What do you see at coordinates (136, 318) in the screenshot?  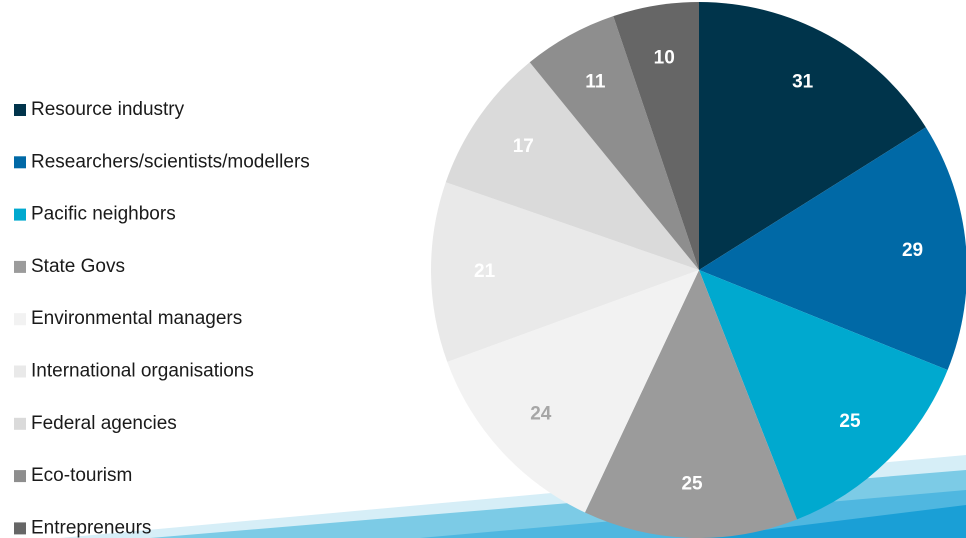 I see `legend-label: Environmental managers` at bounding box center [136, 318].